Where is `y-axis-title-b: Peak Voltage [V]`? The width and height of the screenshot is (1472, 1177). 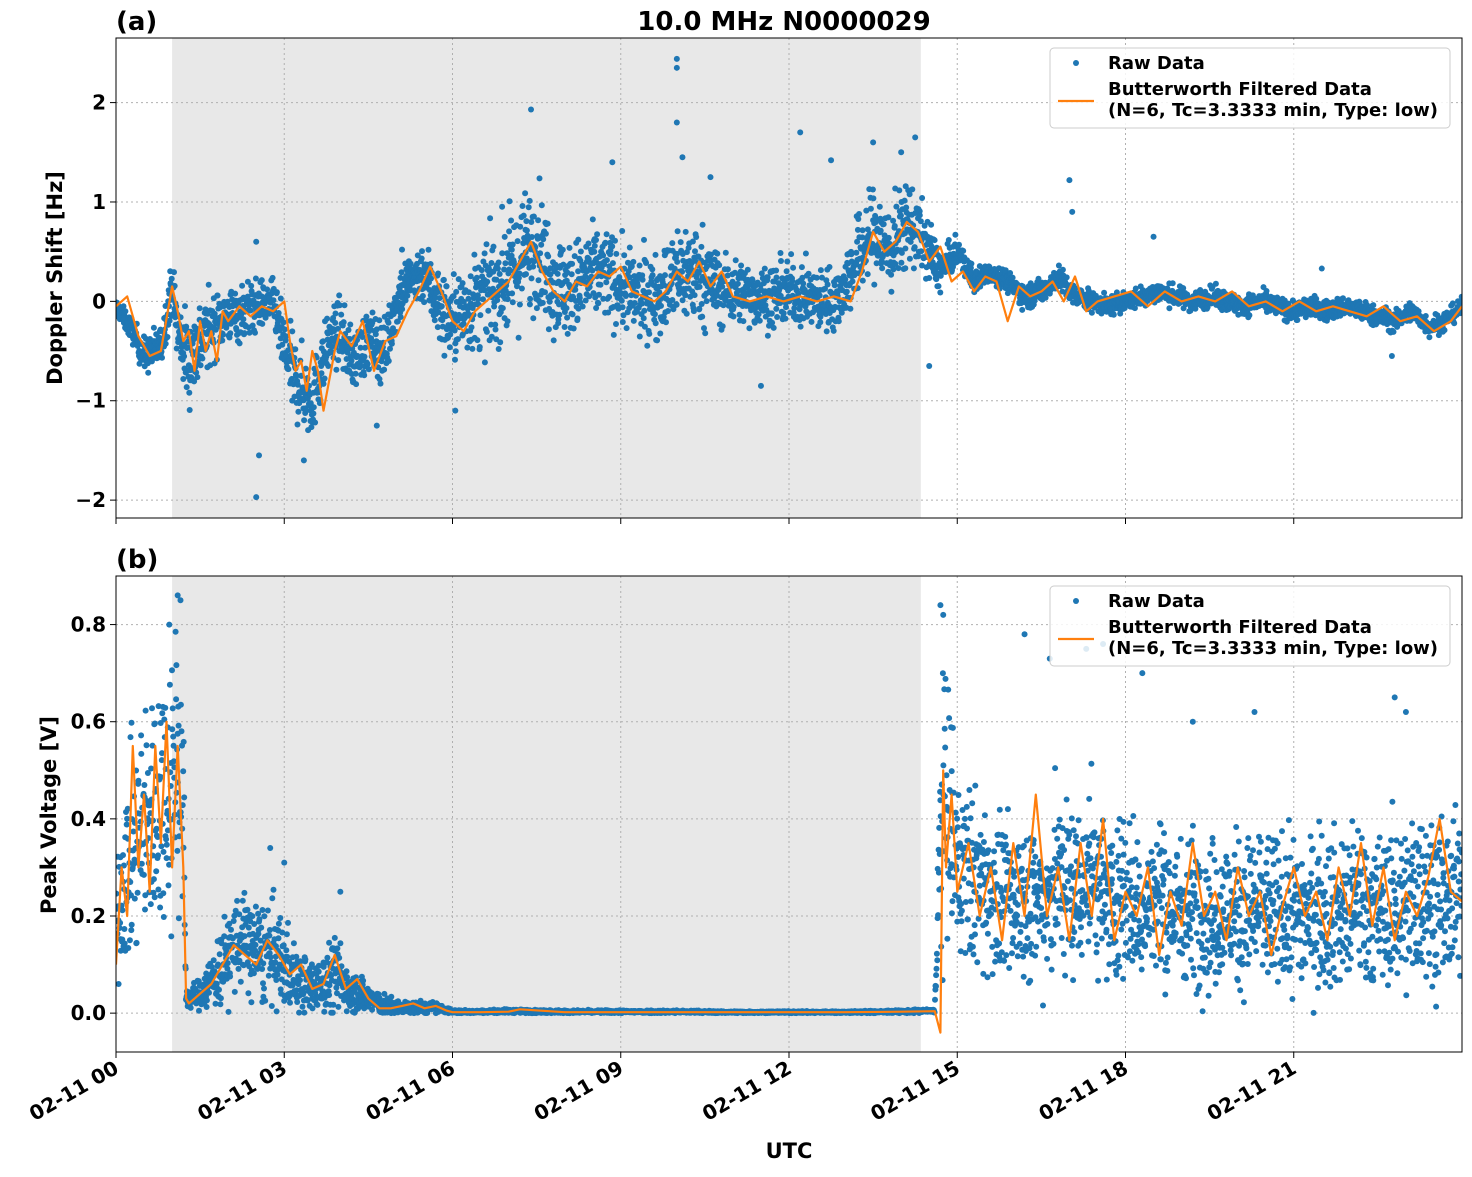
y-axis-title-b: Peak Voltage [V] is located at coordinates (49, 815).